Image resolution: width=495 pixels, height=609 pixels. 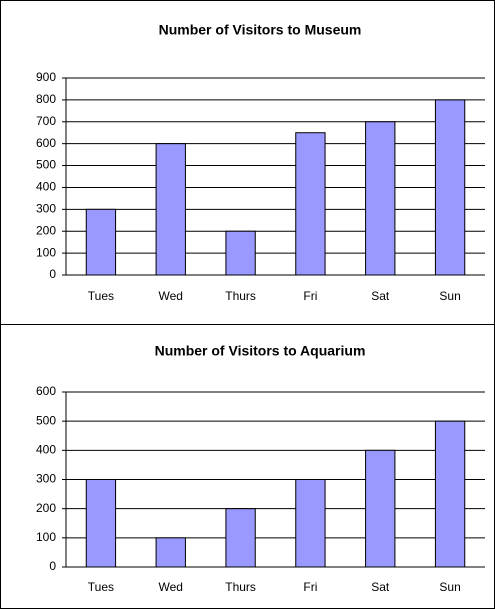 What do you see at coordinates (46, 121) in the screenshot?
I see `y-tick-label: 700` at bounding box center [46, 121].